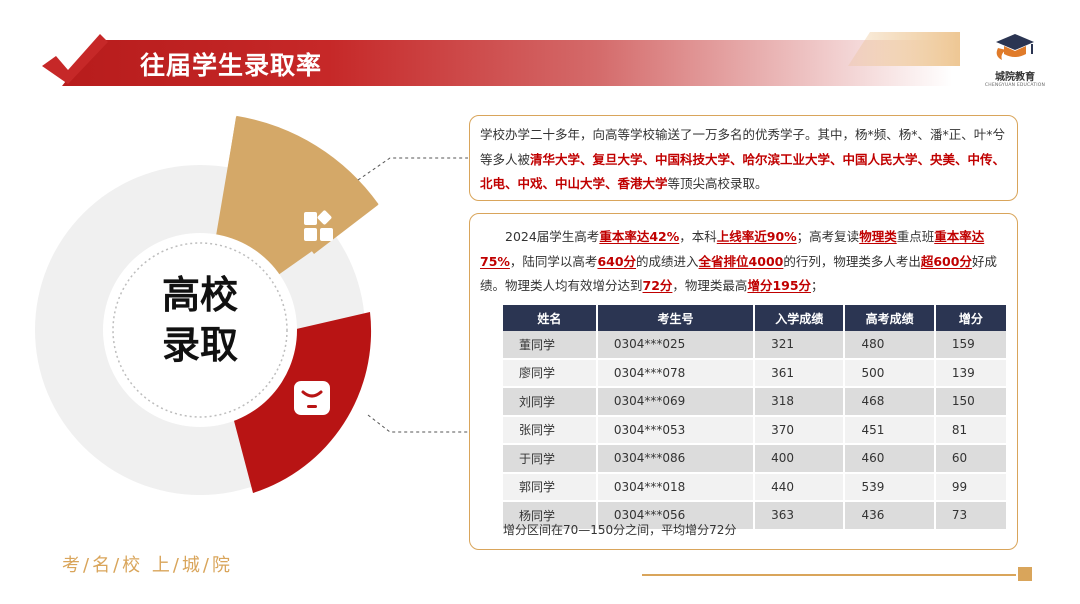 The height and width of the screenshot is (604, 1080). Describe the element at coordinates (890, 487) in the screenshot. I see `exam-score-cell: 539` at that location.